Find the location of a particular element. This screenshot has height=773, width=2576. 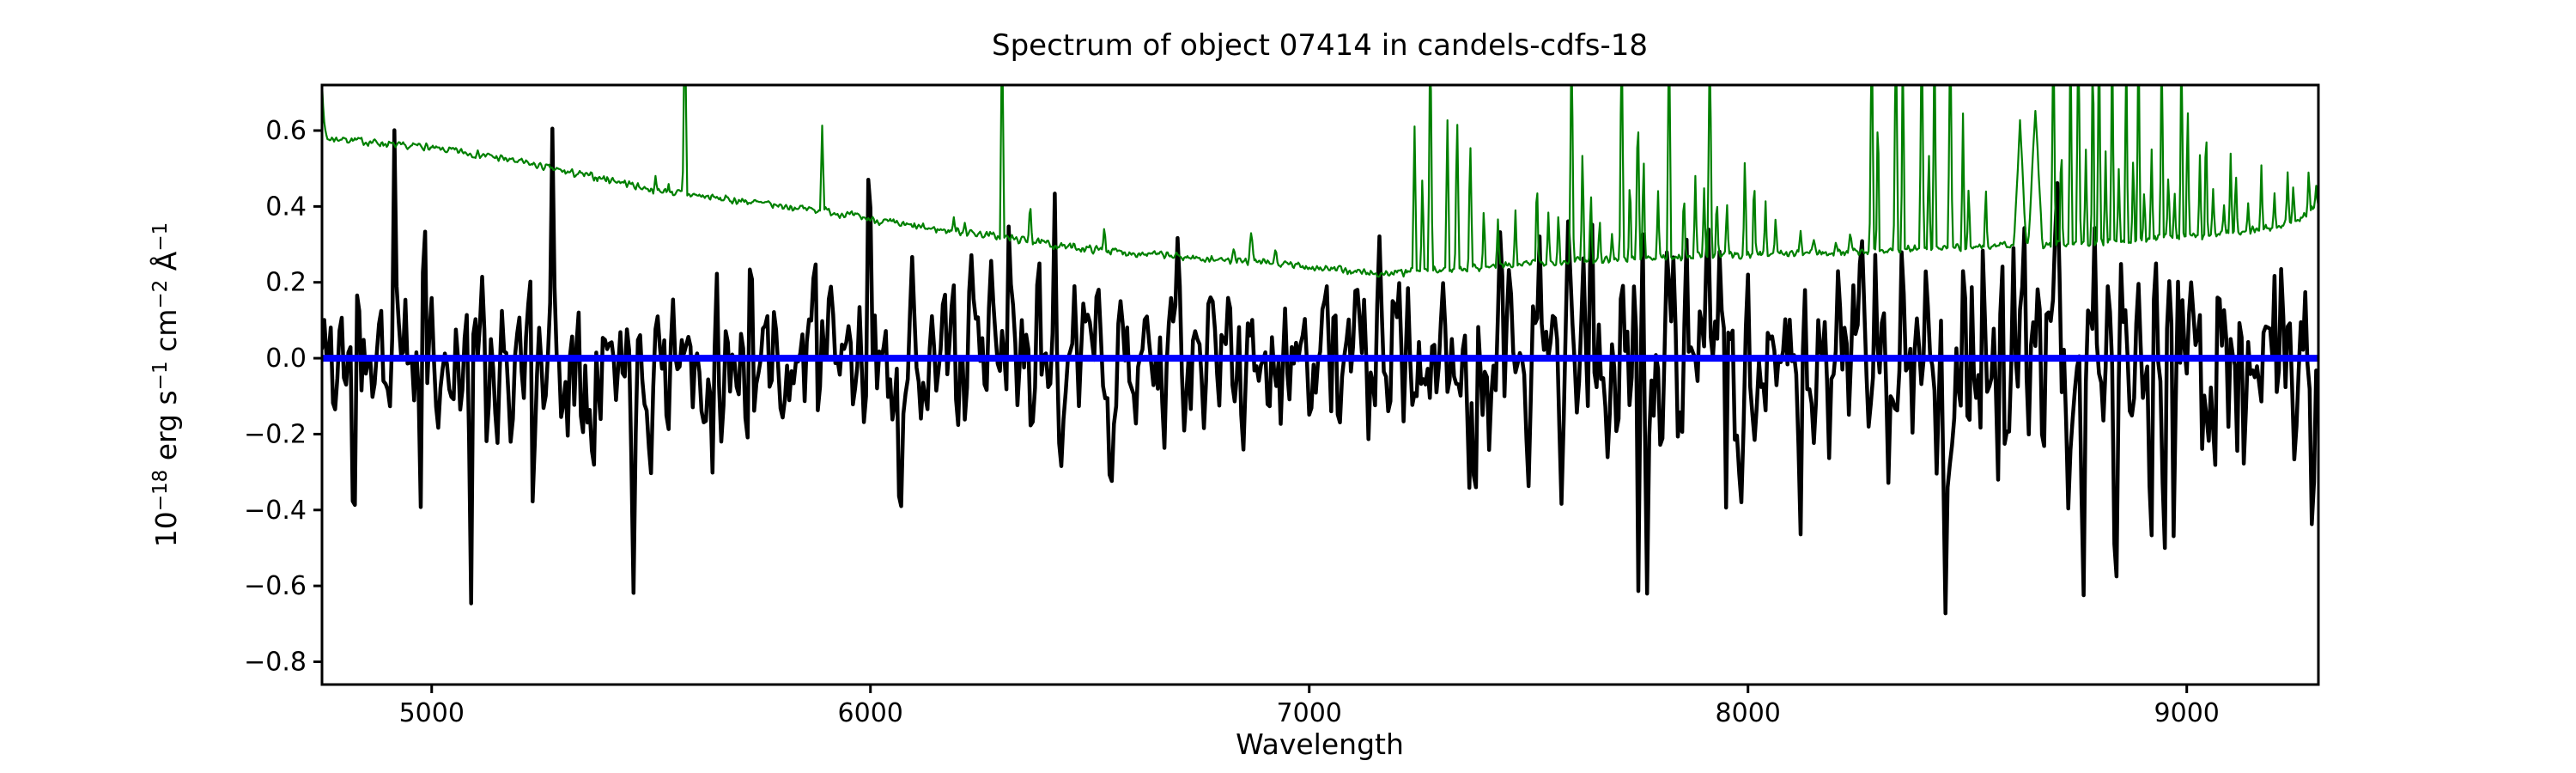

x-axis-label: Wavelength is located at coordinates (1320, 744).